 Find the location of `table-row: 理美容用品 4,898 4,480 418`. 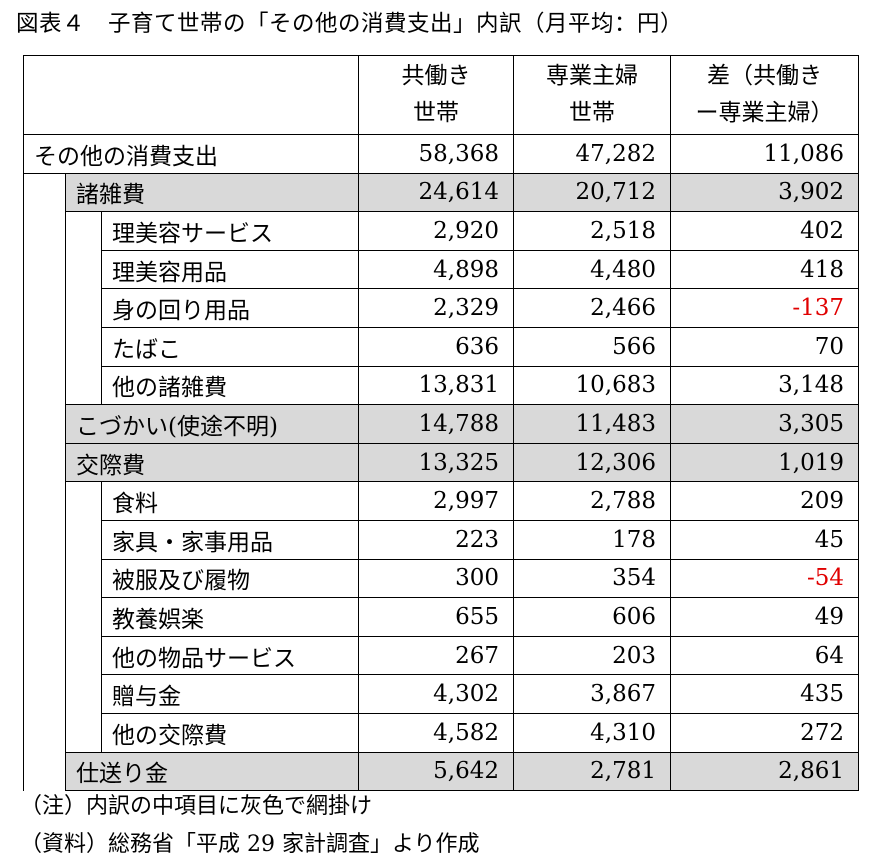

table-row: 理美容用品 4,898 4,480 418 is located at coordinates (441, 269).